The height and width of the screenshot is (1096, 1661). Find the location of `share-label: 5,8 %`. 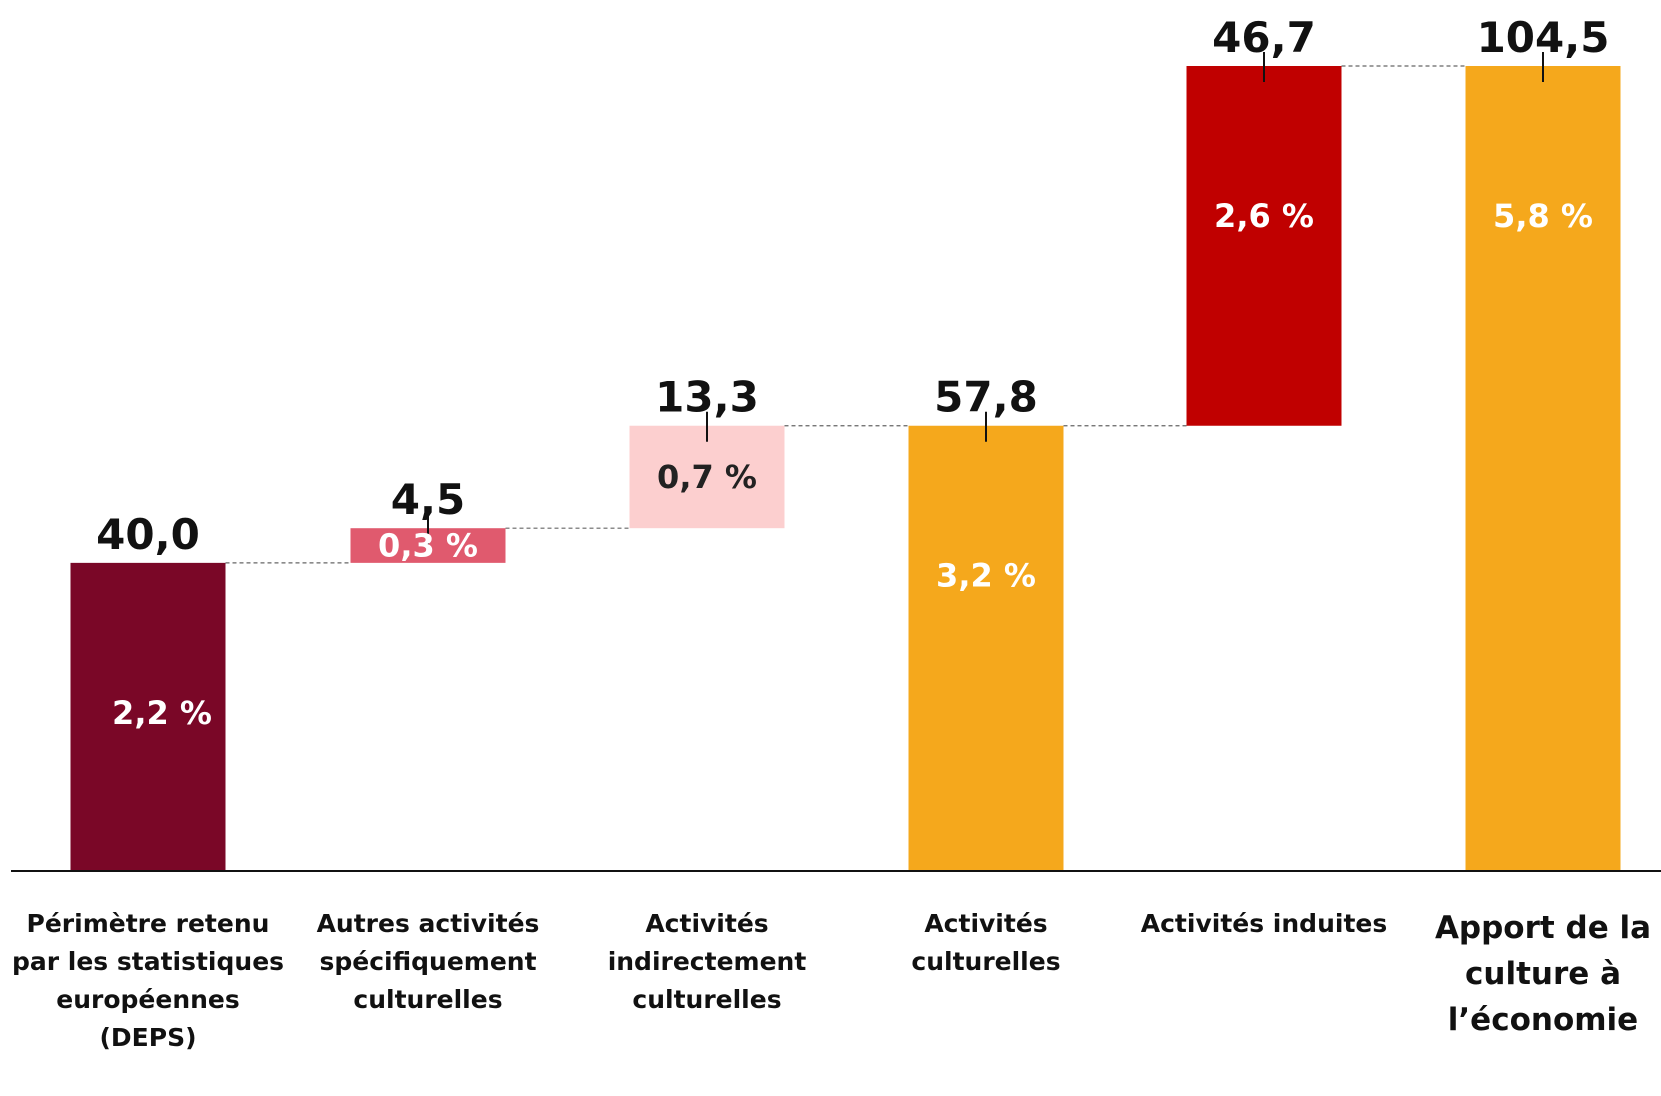

share-label: 5,8 % is located at coordinates (1543, 216).